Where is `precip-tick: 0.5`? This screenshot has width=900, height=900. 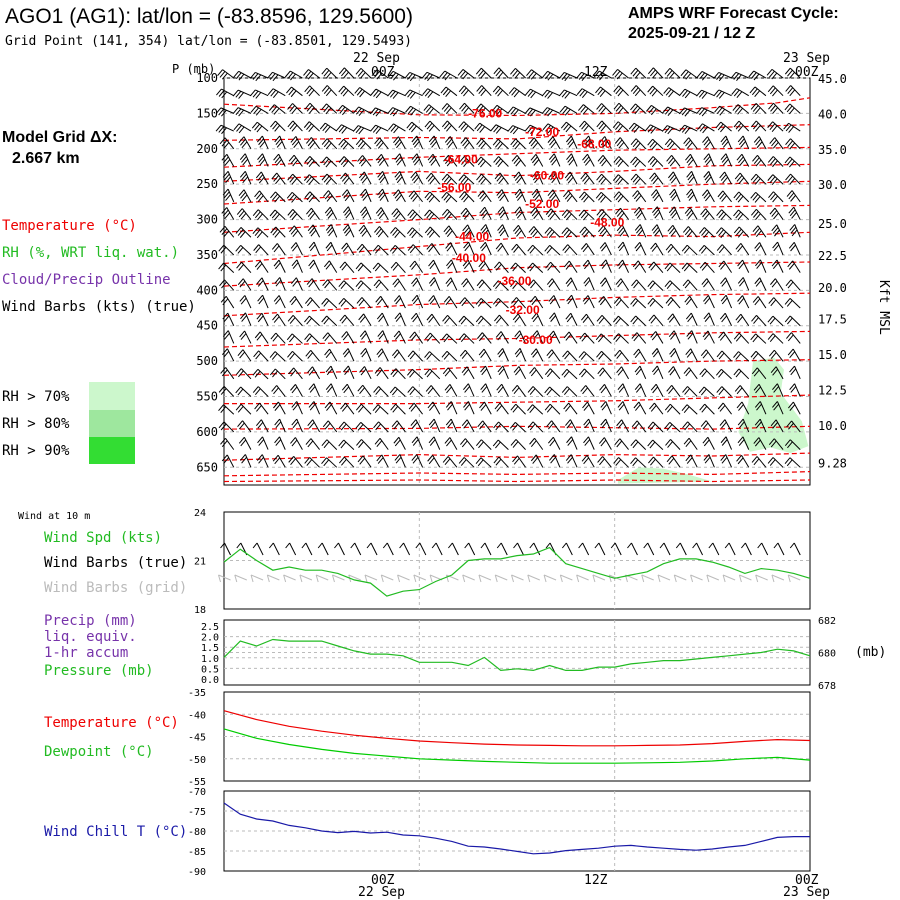
precip-tick: 0.5 is located at coordinates (210, 669).